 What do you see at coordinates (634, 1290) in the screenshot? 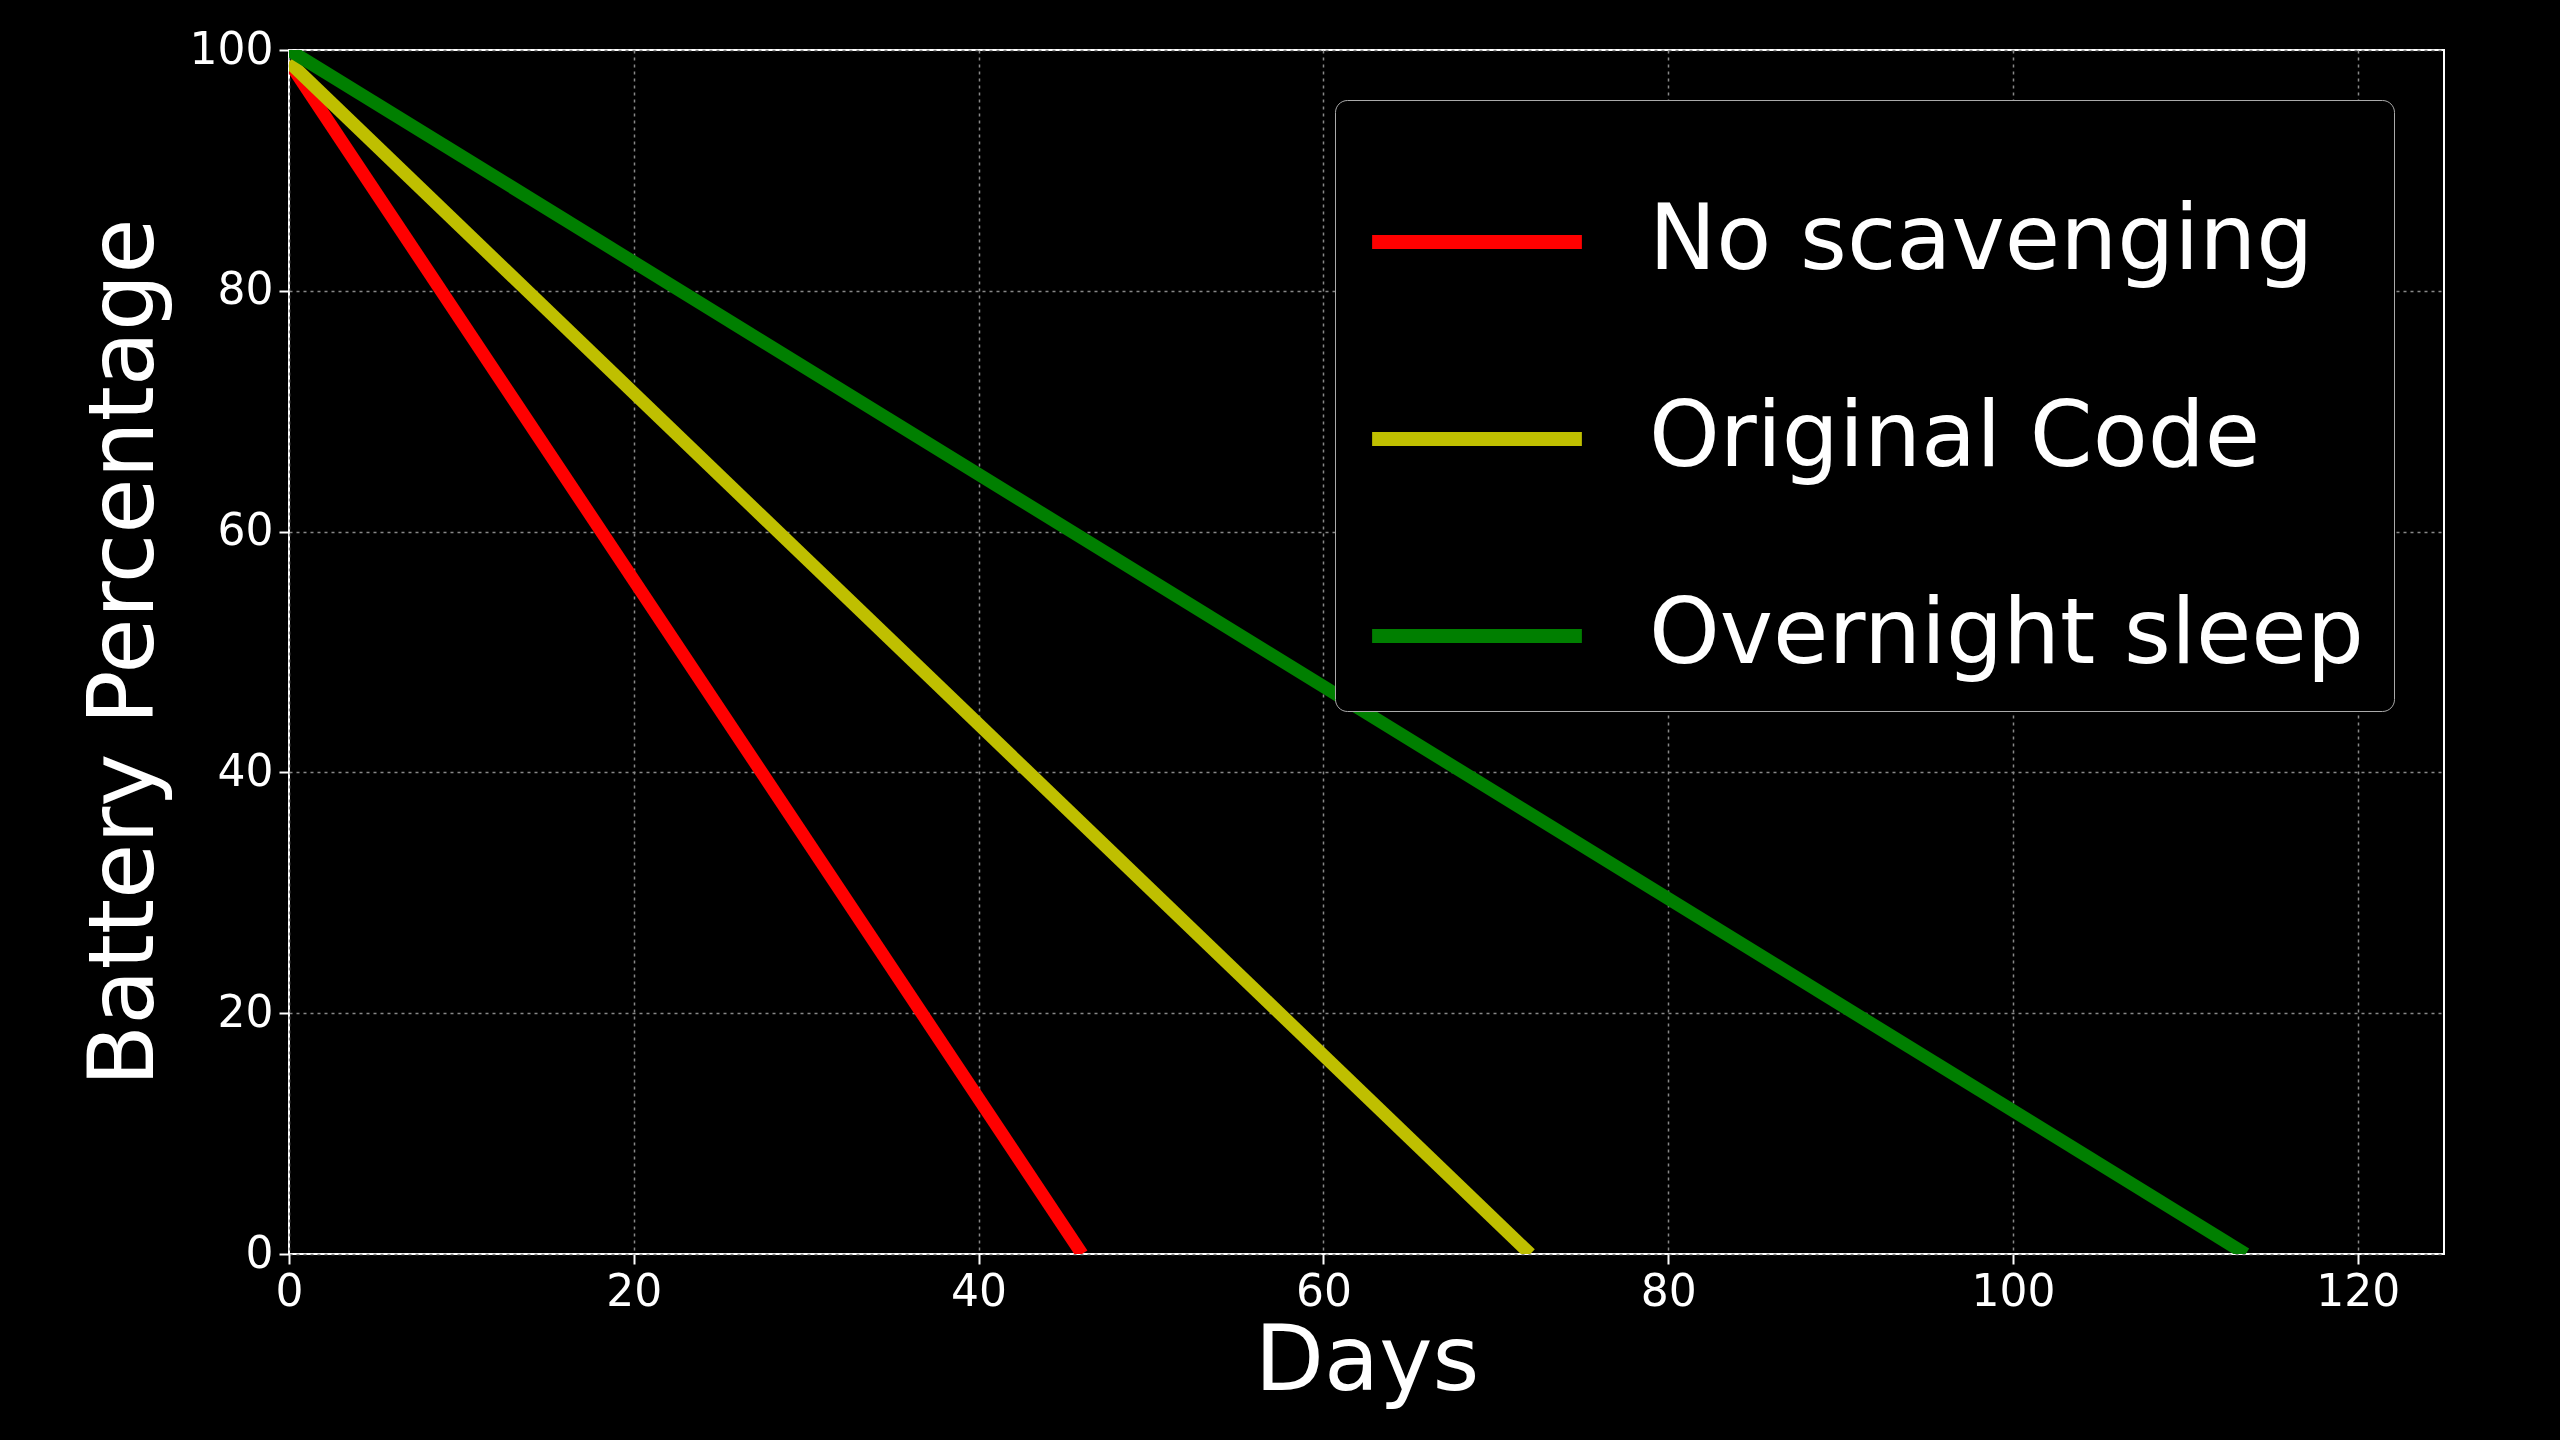
I see `x-tick-label: 20` at bounding box center [634, 1290].